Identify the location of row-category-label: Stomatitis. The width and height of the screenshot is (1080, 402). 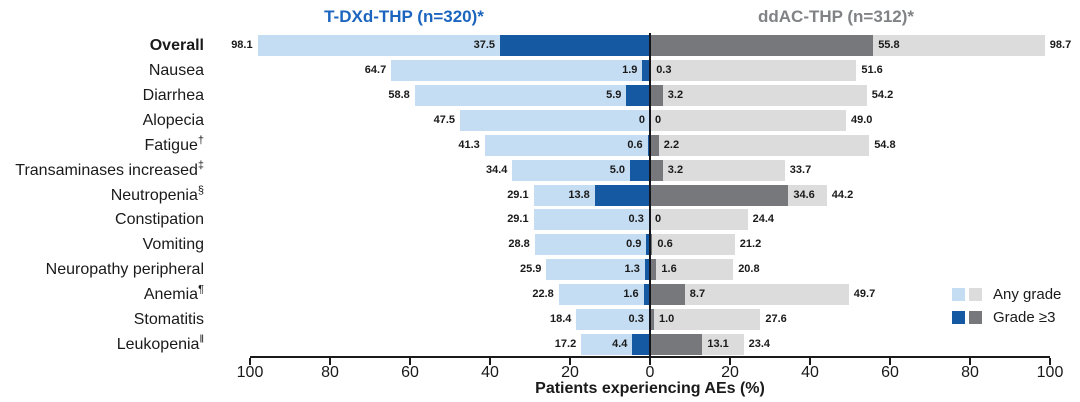
(168, 320).